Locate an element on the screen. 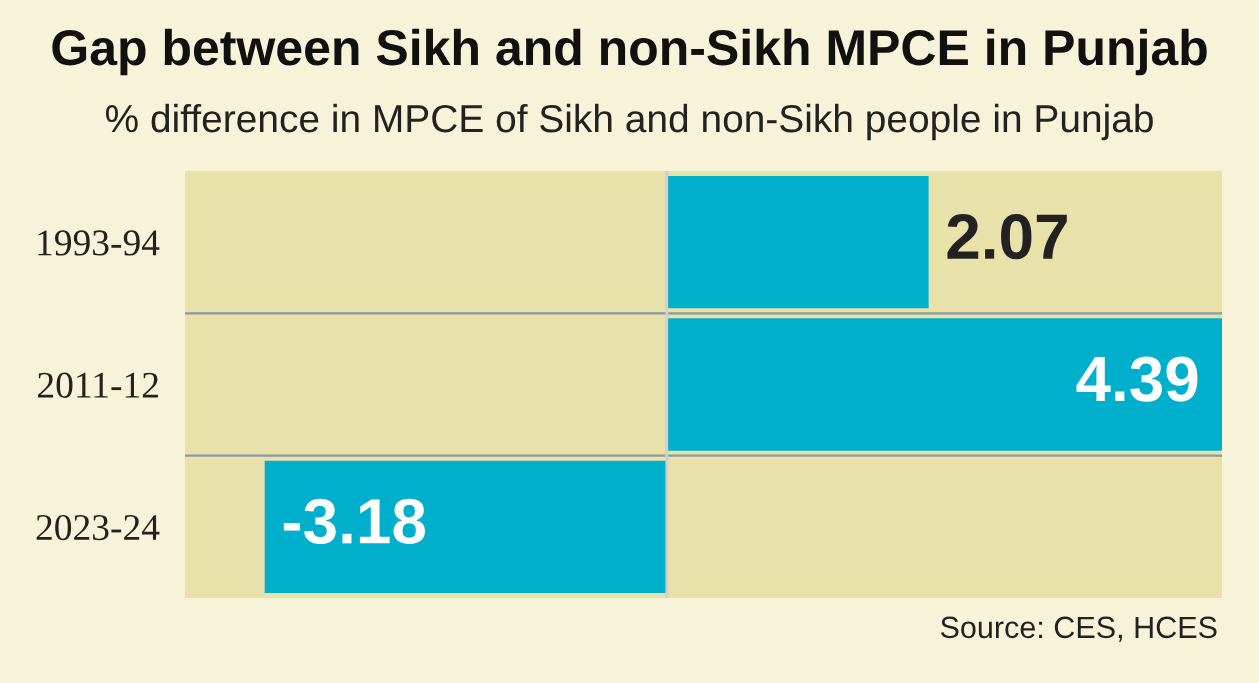 This screenshot has width=1259, height=683. data-label: -3.18 is located at coordinates (354, 521).